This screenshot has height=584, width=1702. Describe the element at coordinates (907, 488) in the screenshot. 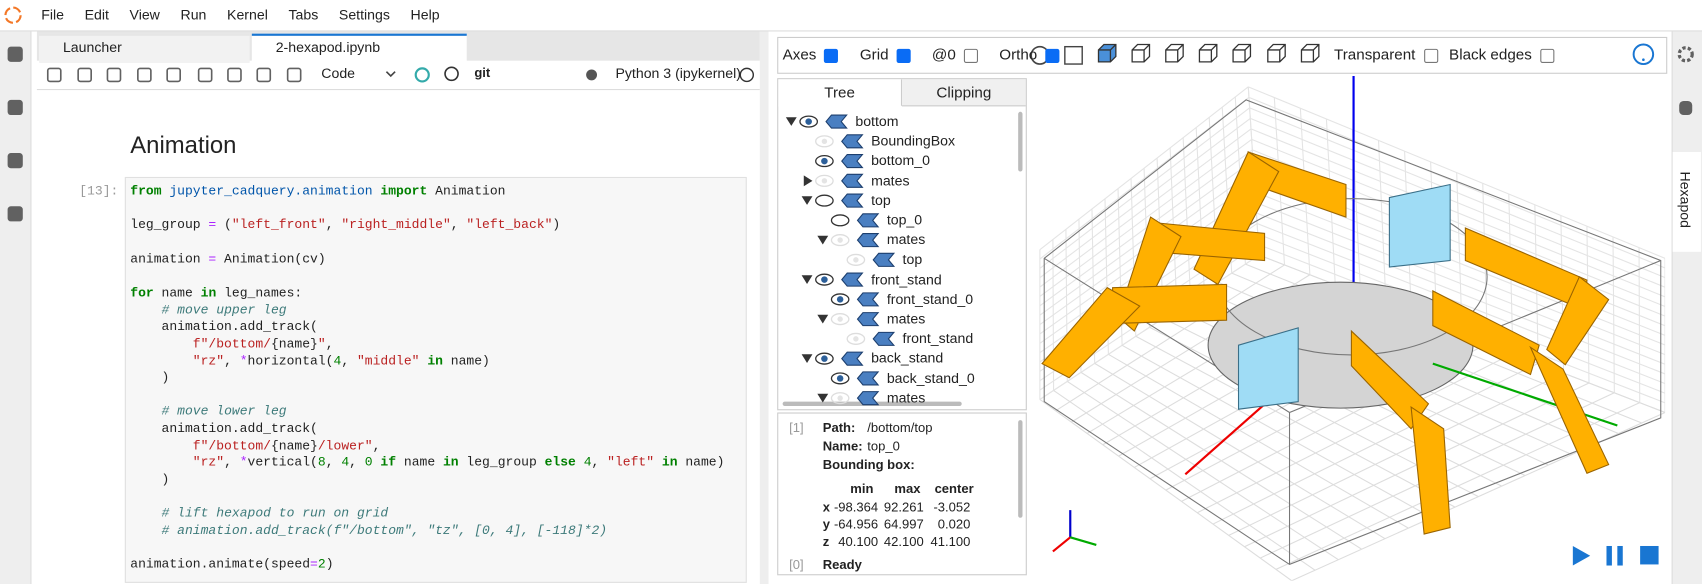

I see `table-header: max` at that location.